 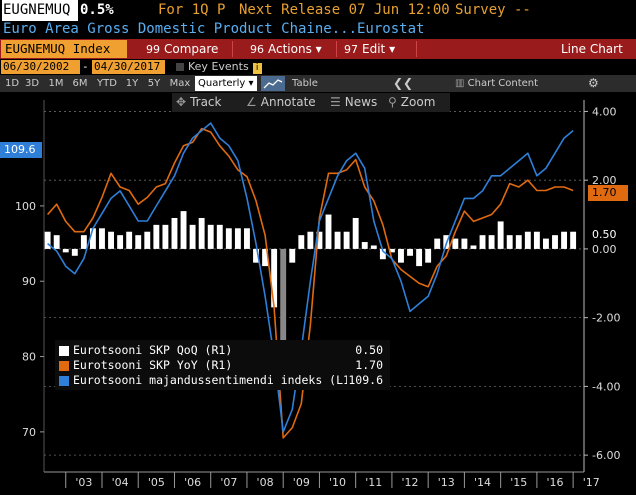 What do you see at coordinates (392, 102) in the screenshot?
I see `search-icon: ⚲` at bounding box center [392, 102].